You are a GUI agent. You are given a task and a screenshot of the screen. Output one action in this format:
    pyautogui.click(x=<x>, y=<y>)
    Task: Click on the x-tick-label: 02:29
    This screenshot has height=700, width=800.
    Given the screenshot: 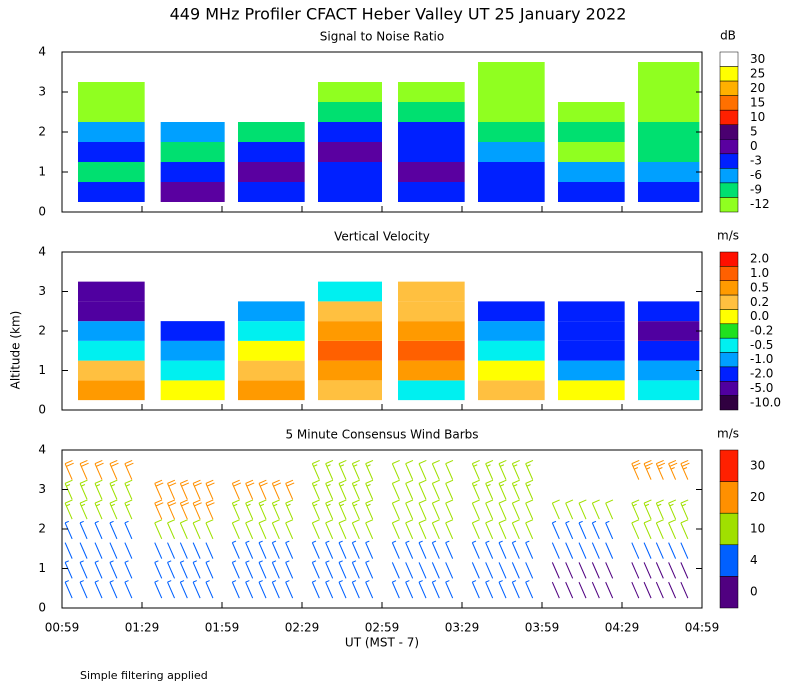 What is the action you would take?
    pyautogui.click(x=302, y=628)
    